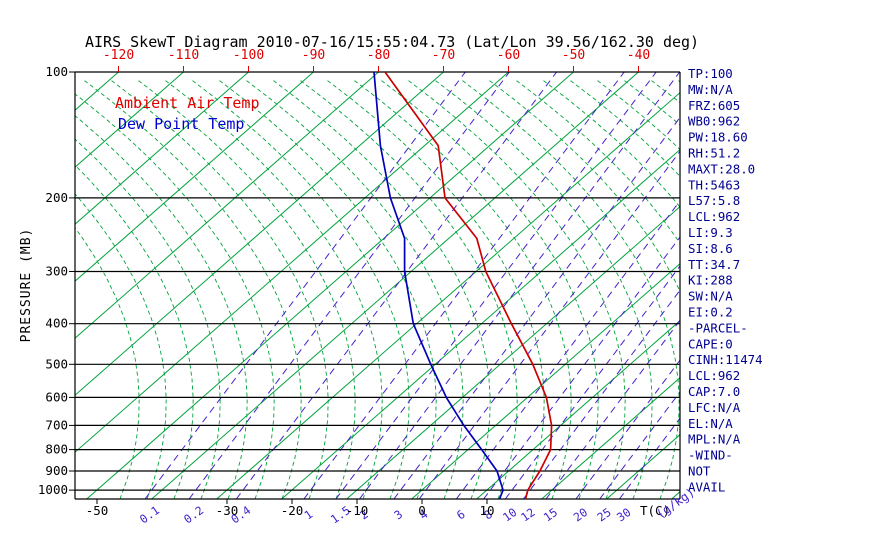 Image resolution: width=870 pixels, height=560 pixels. Describe the element at coordinates (56, 363) in the screenshot. I see `pressure-tick-label: 500` at that location.